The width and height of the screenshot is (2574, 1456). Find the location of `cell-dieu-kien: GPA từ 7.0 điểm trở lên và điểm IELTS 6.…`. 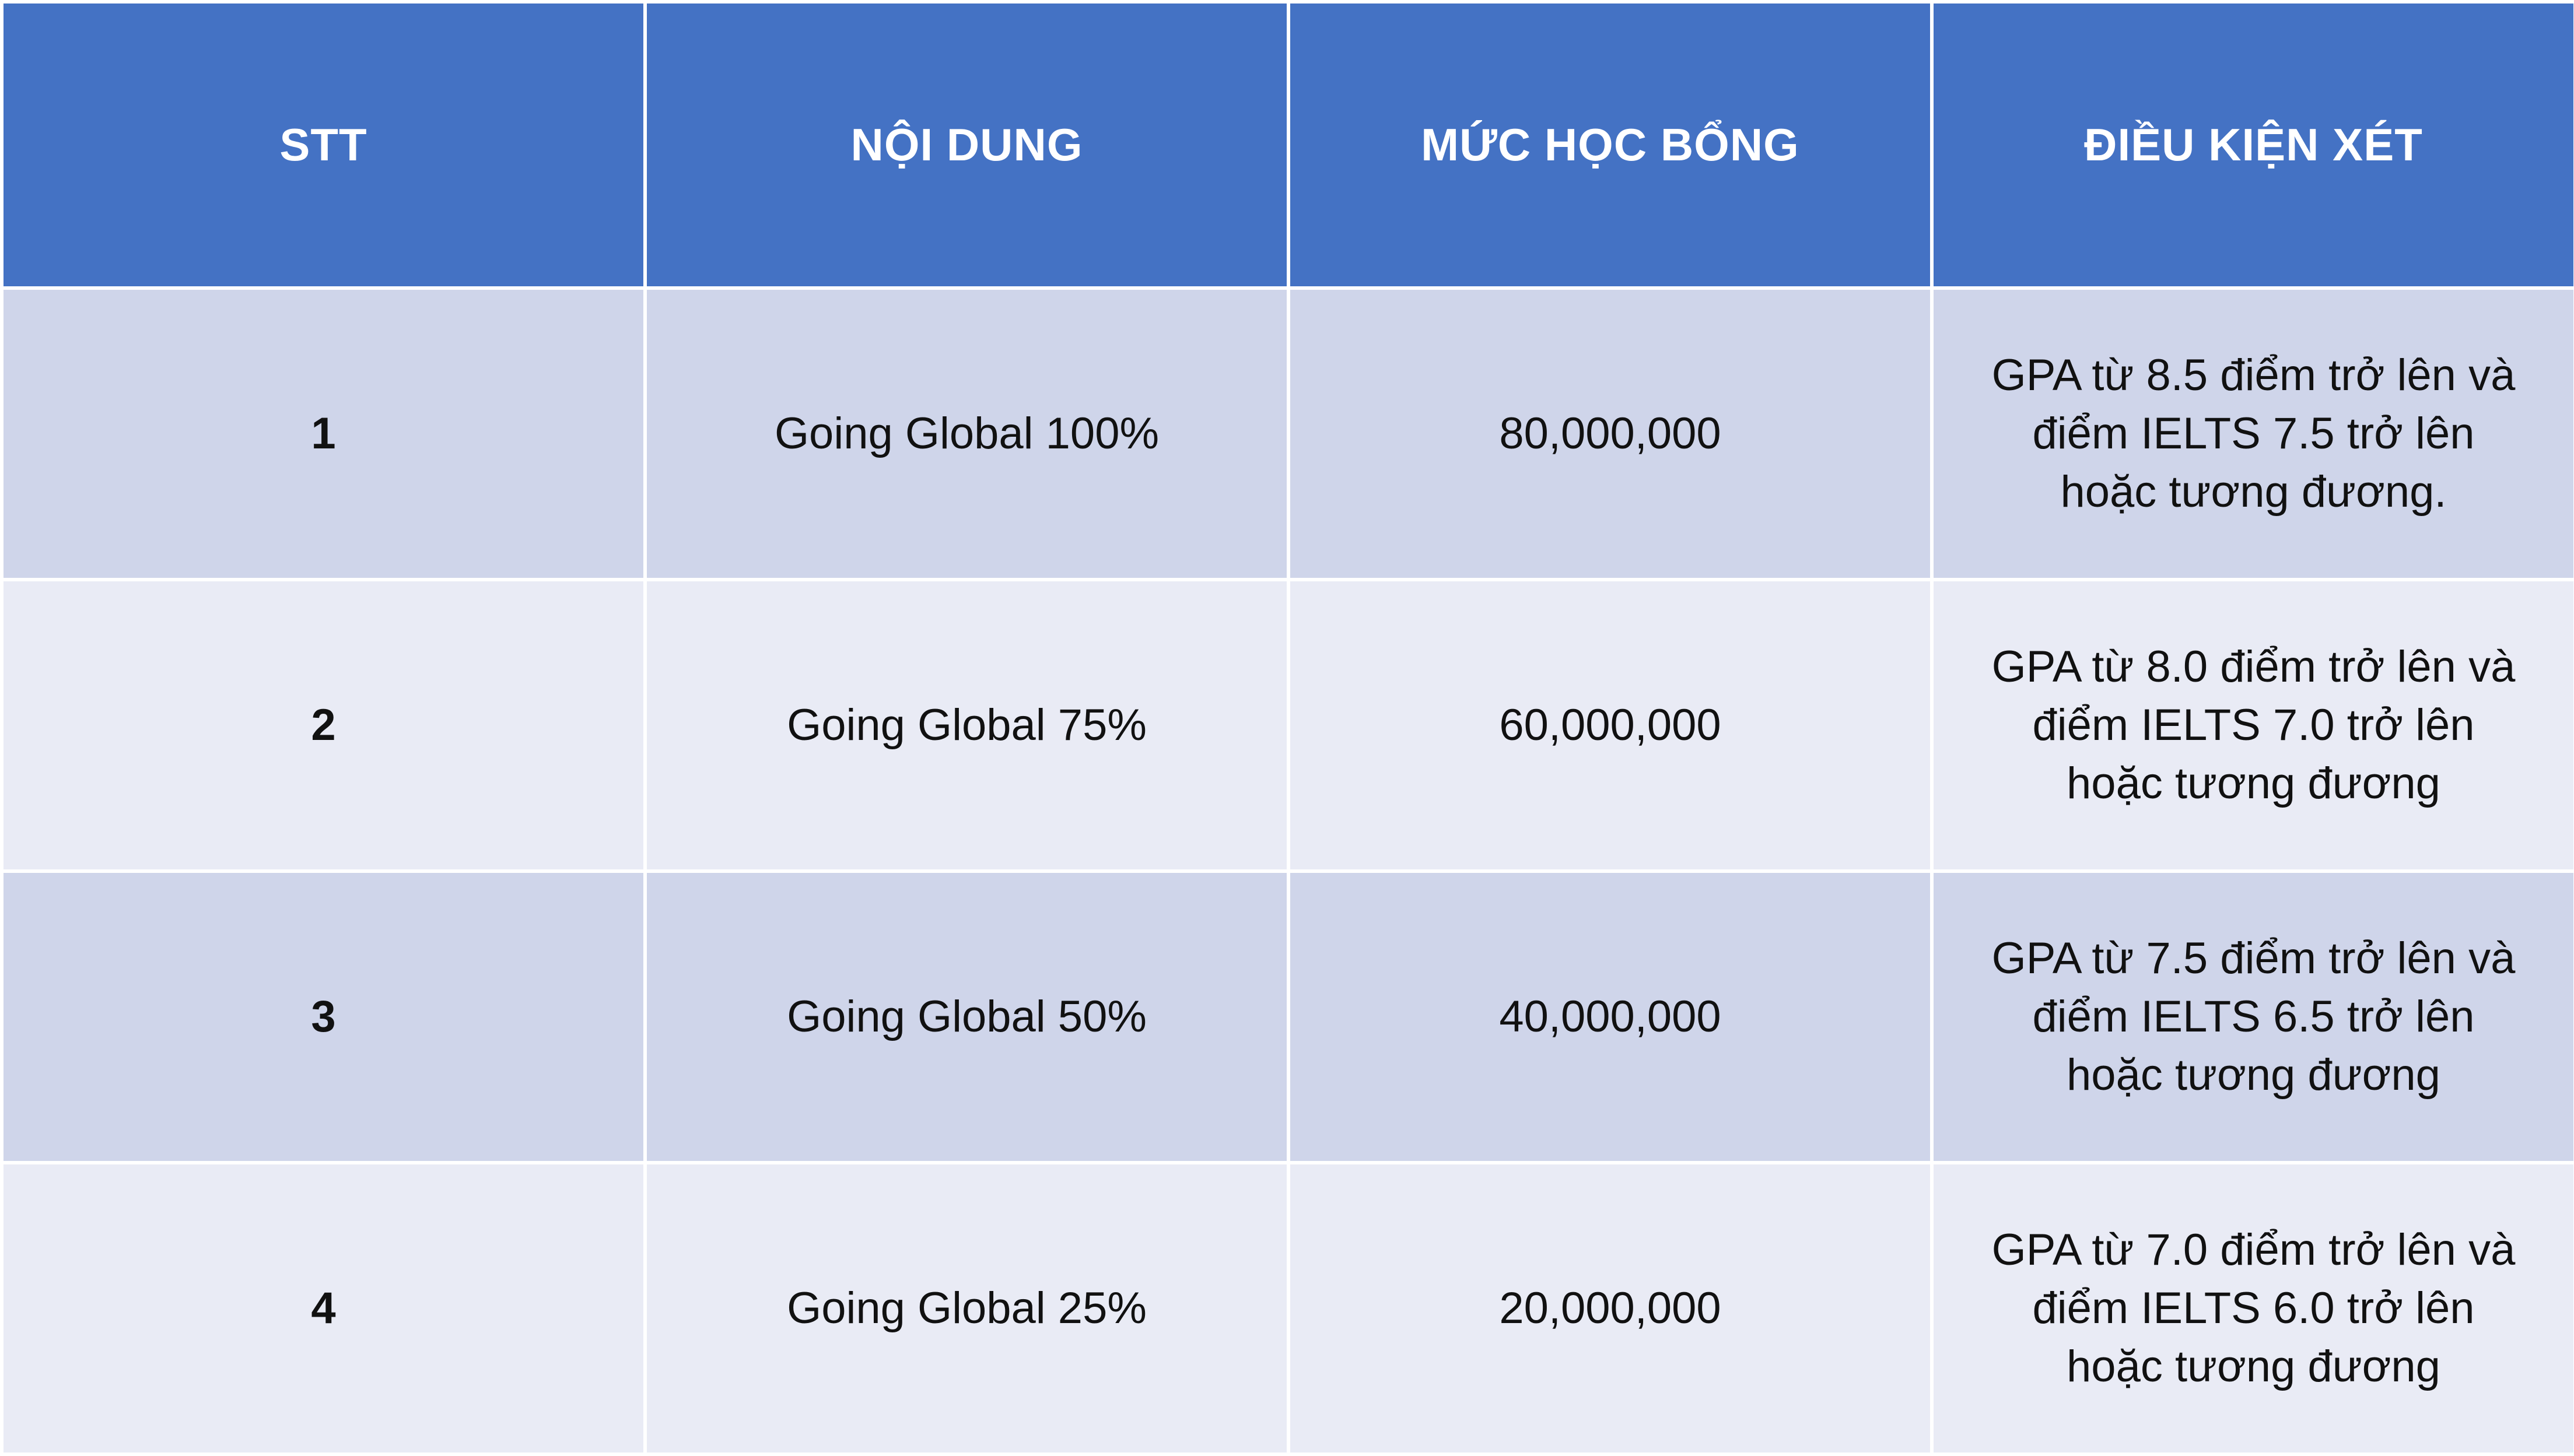

cell-dieu-kien: GPA từ 7.0 điểm trở lên và điểm IELTS 6.… is located at coordinates (2252, 1308).